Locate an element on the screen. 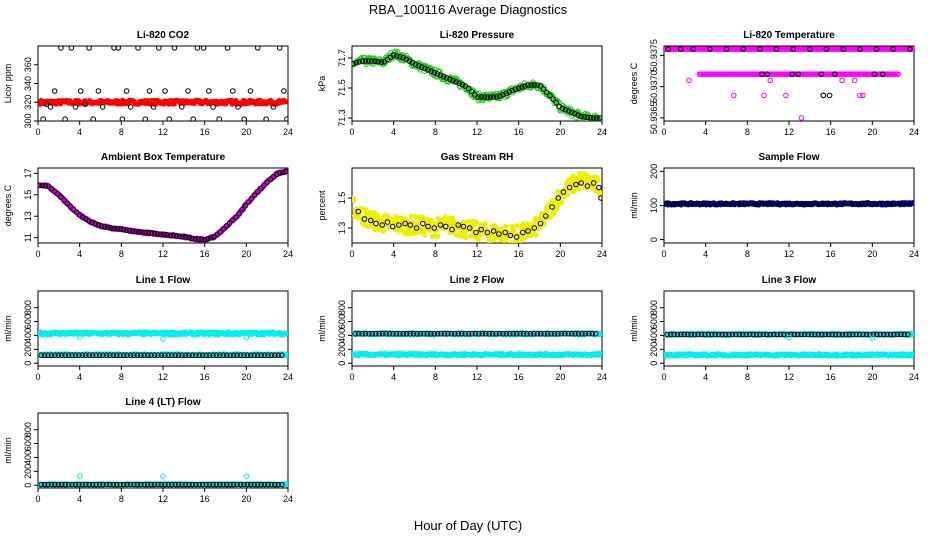 This screenshot has height=540, width=936. data-point-outliers is located at coordinates (872, 338).